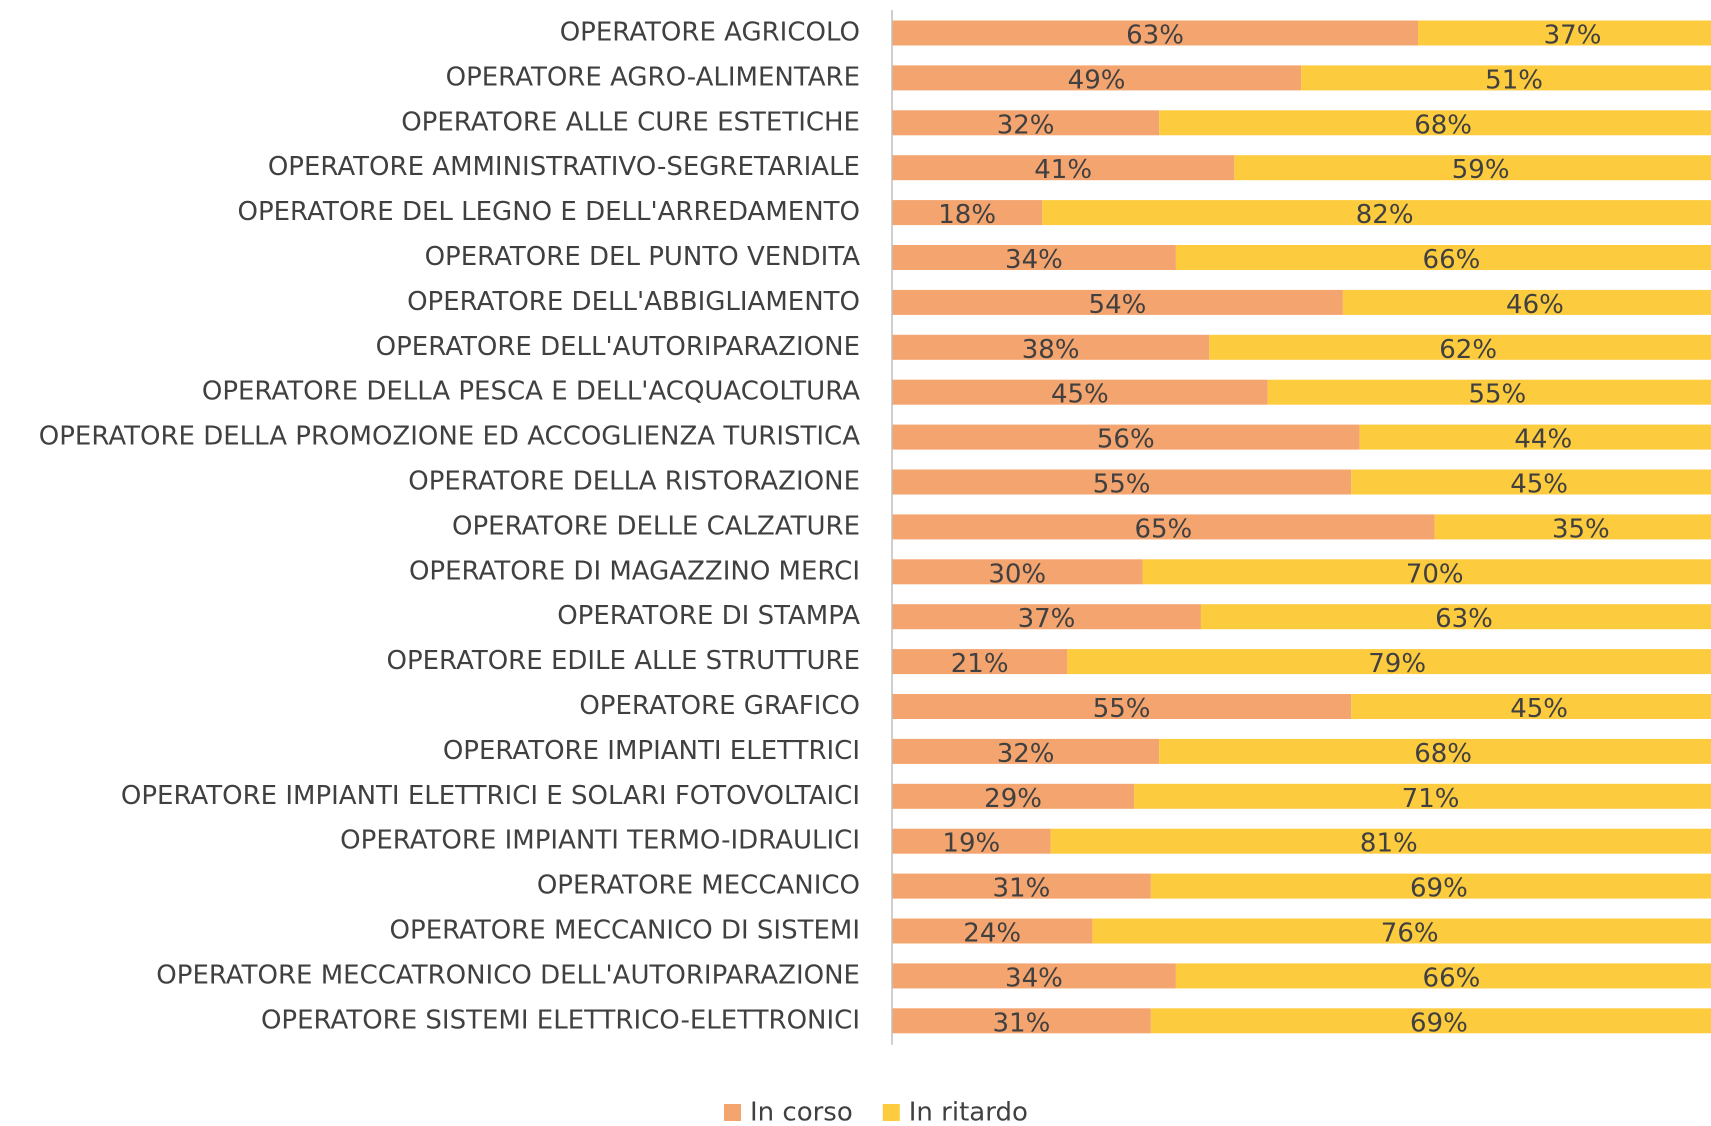  What do you see at coordinates (1126, 440) in the screenshot?
I see `value-label: 56%` at bounding box center [1126, 440].